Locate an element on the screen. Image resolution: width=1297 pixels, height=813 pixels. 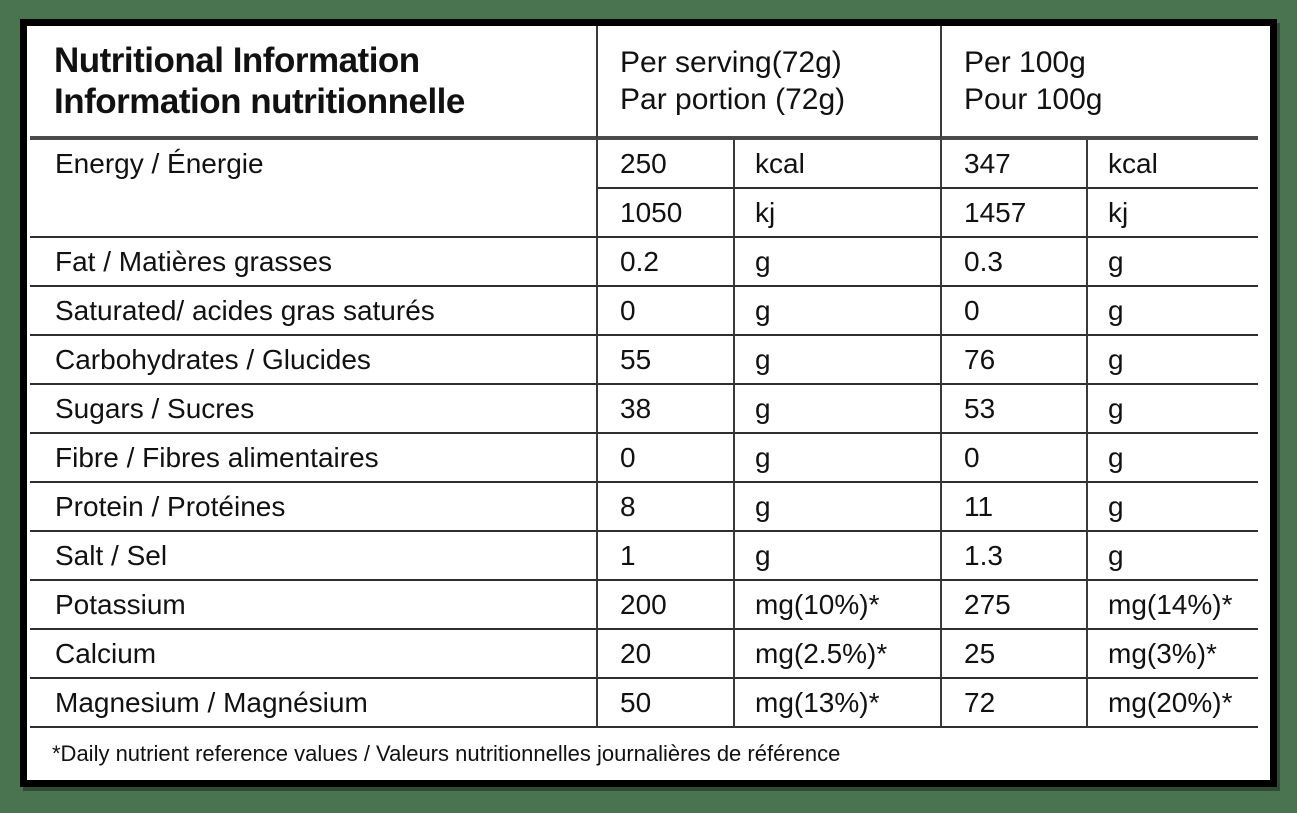
per100-unit: mg(3%)* is located at coordinates (1173, 654).